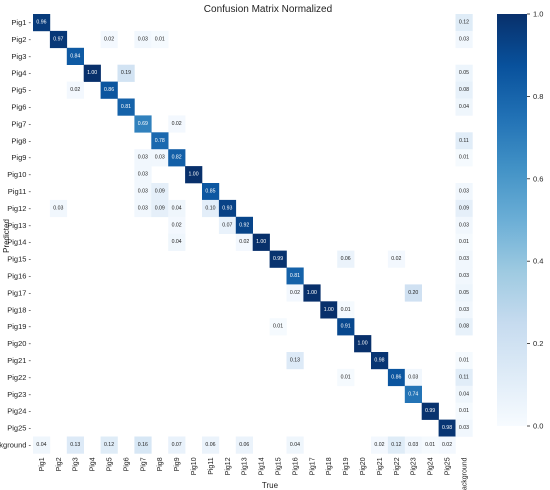 The height and width of the screenshot is (490, 550). I want to click on cell-value-label: 0.91, so click(346, 327).